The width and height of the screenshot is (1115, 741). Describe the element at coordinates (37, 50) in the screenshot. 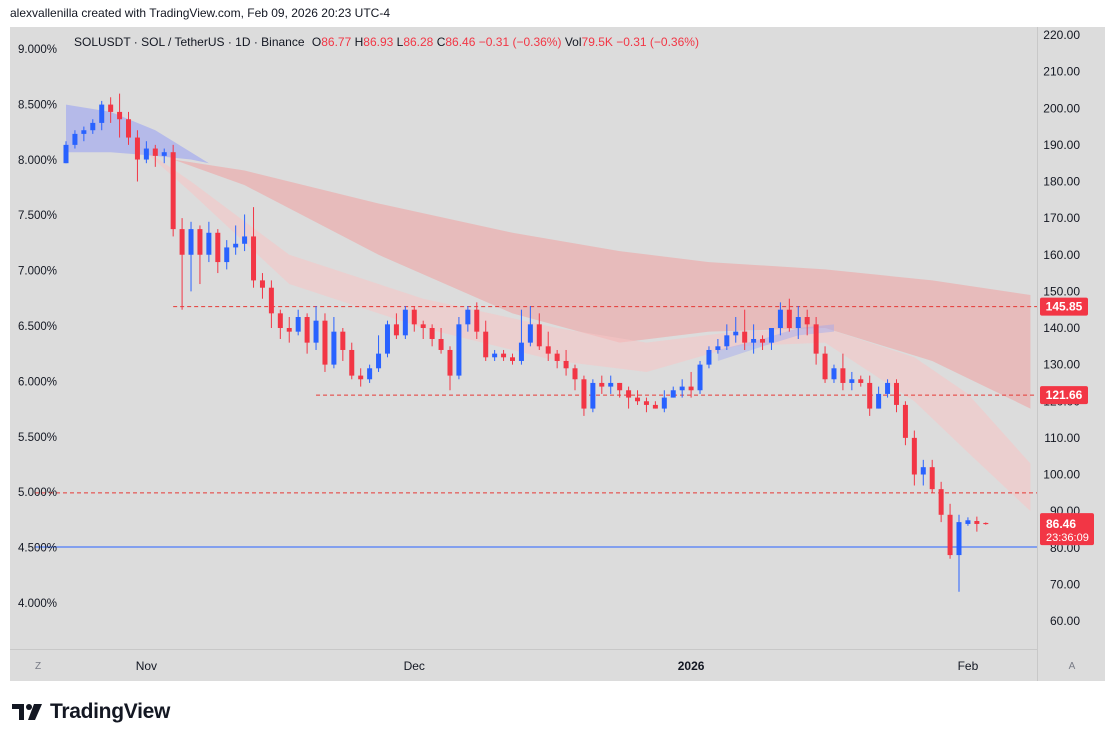

I see `left-axis-tick-0: 9.000%` at that location.